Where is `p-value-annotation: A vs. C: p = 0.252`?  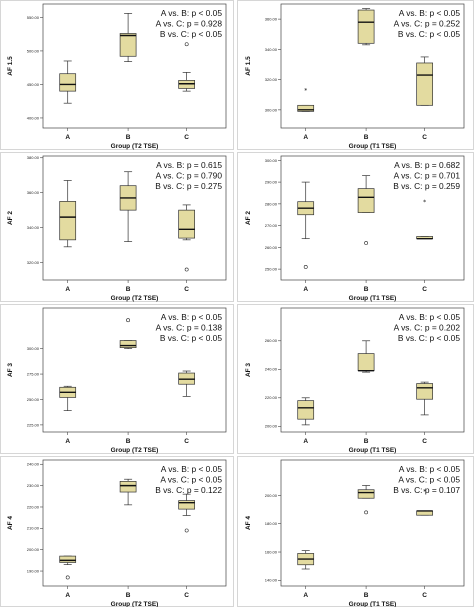 p-value-annotation: A vs. C: p = 0.252 is located at coordinates (427, 24).